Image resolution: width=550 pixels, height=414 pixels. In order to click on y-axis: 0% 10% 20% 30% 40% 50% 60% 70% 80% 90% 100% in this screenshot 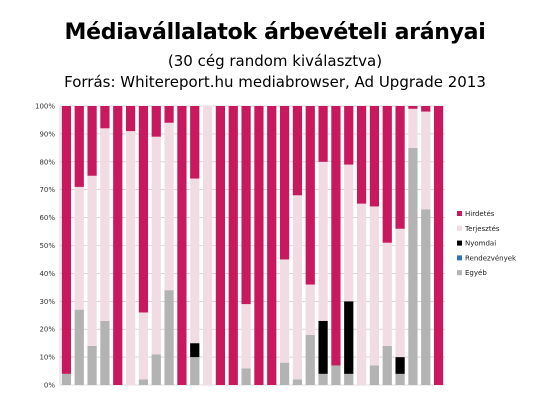, I will do `click(48, 246)`.